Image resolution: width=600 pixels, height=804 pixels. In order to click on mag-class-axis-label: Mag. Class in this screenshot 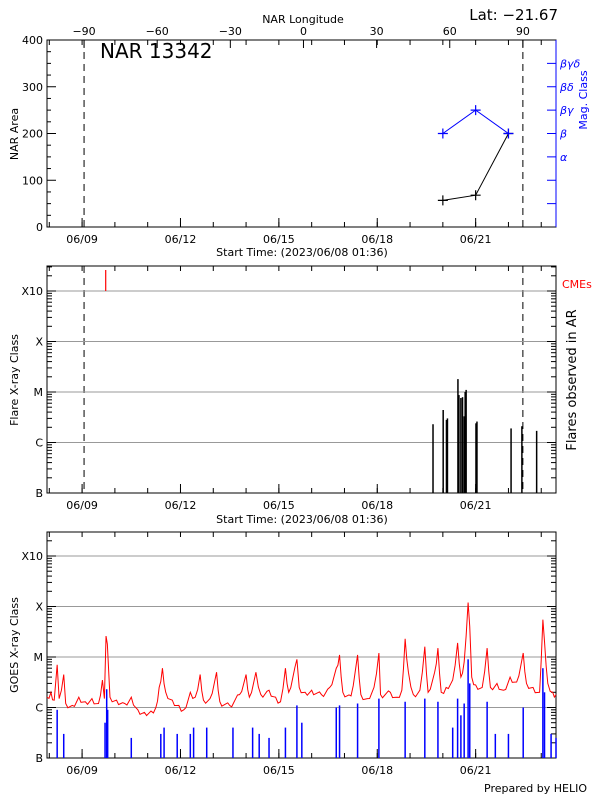, I will do `click(583, 99)`.